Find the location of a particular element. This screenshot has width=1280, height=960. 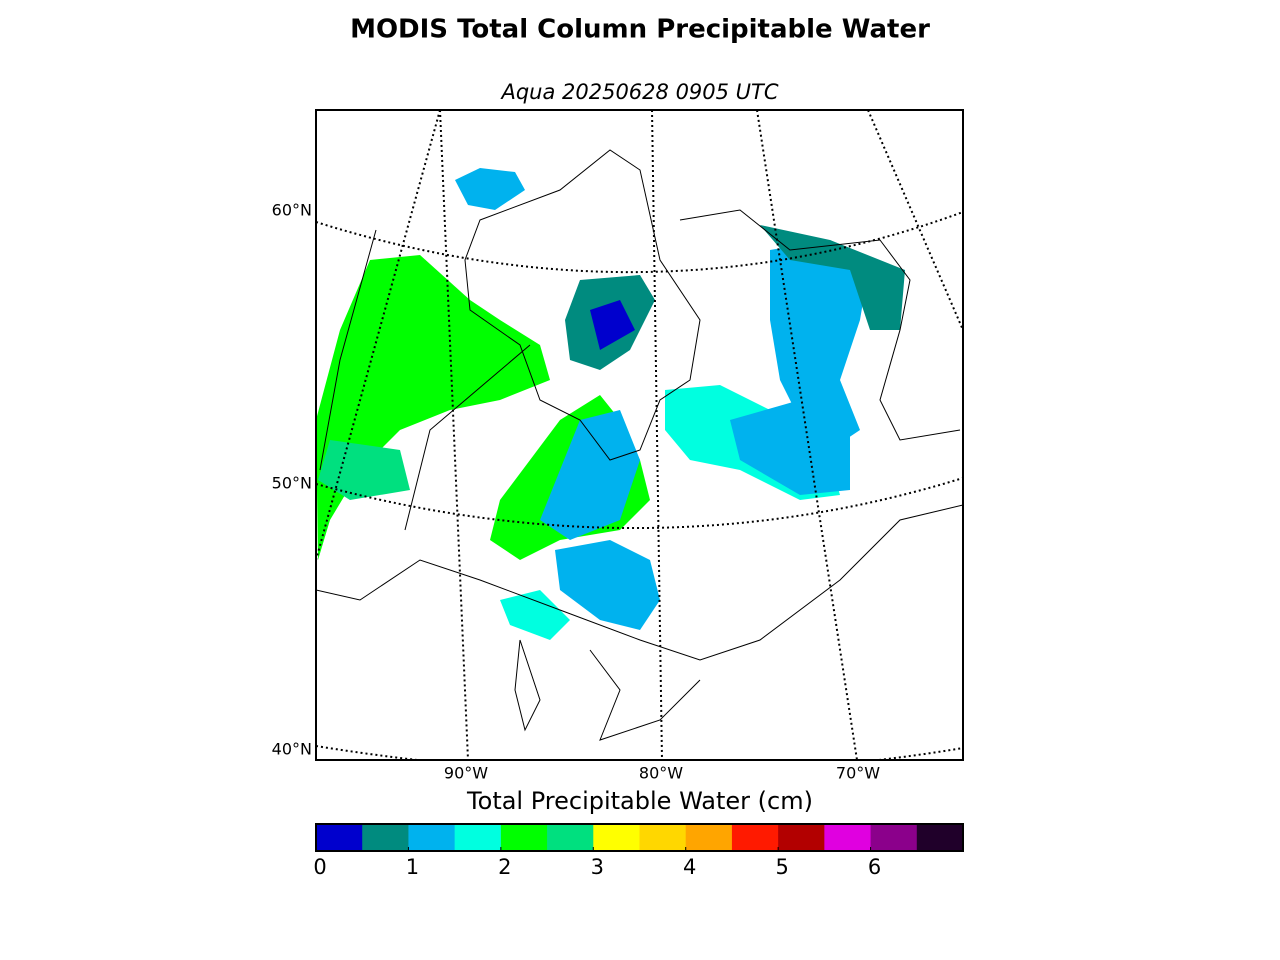

lat-labels: 60°N 50°N 40°N is located at coordinates (292, 480).